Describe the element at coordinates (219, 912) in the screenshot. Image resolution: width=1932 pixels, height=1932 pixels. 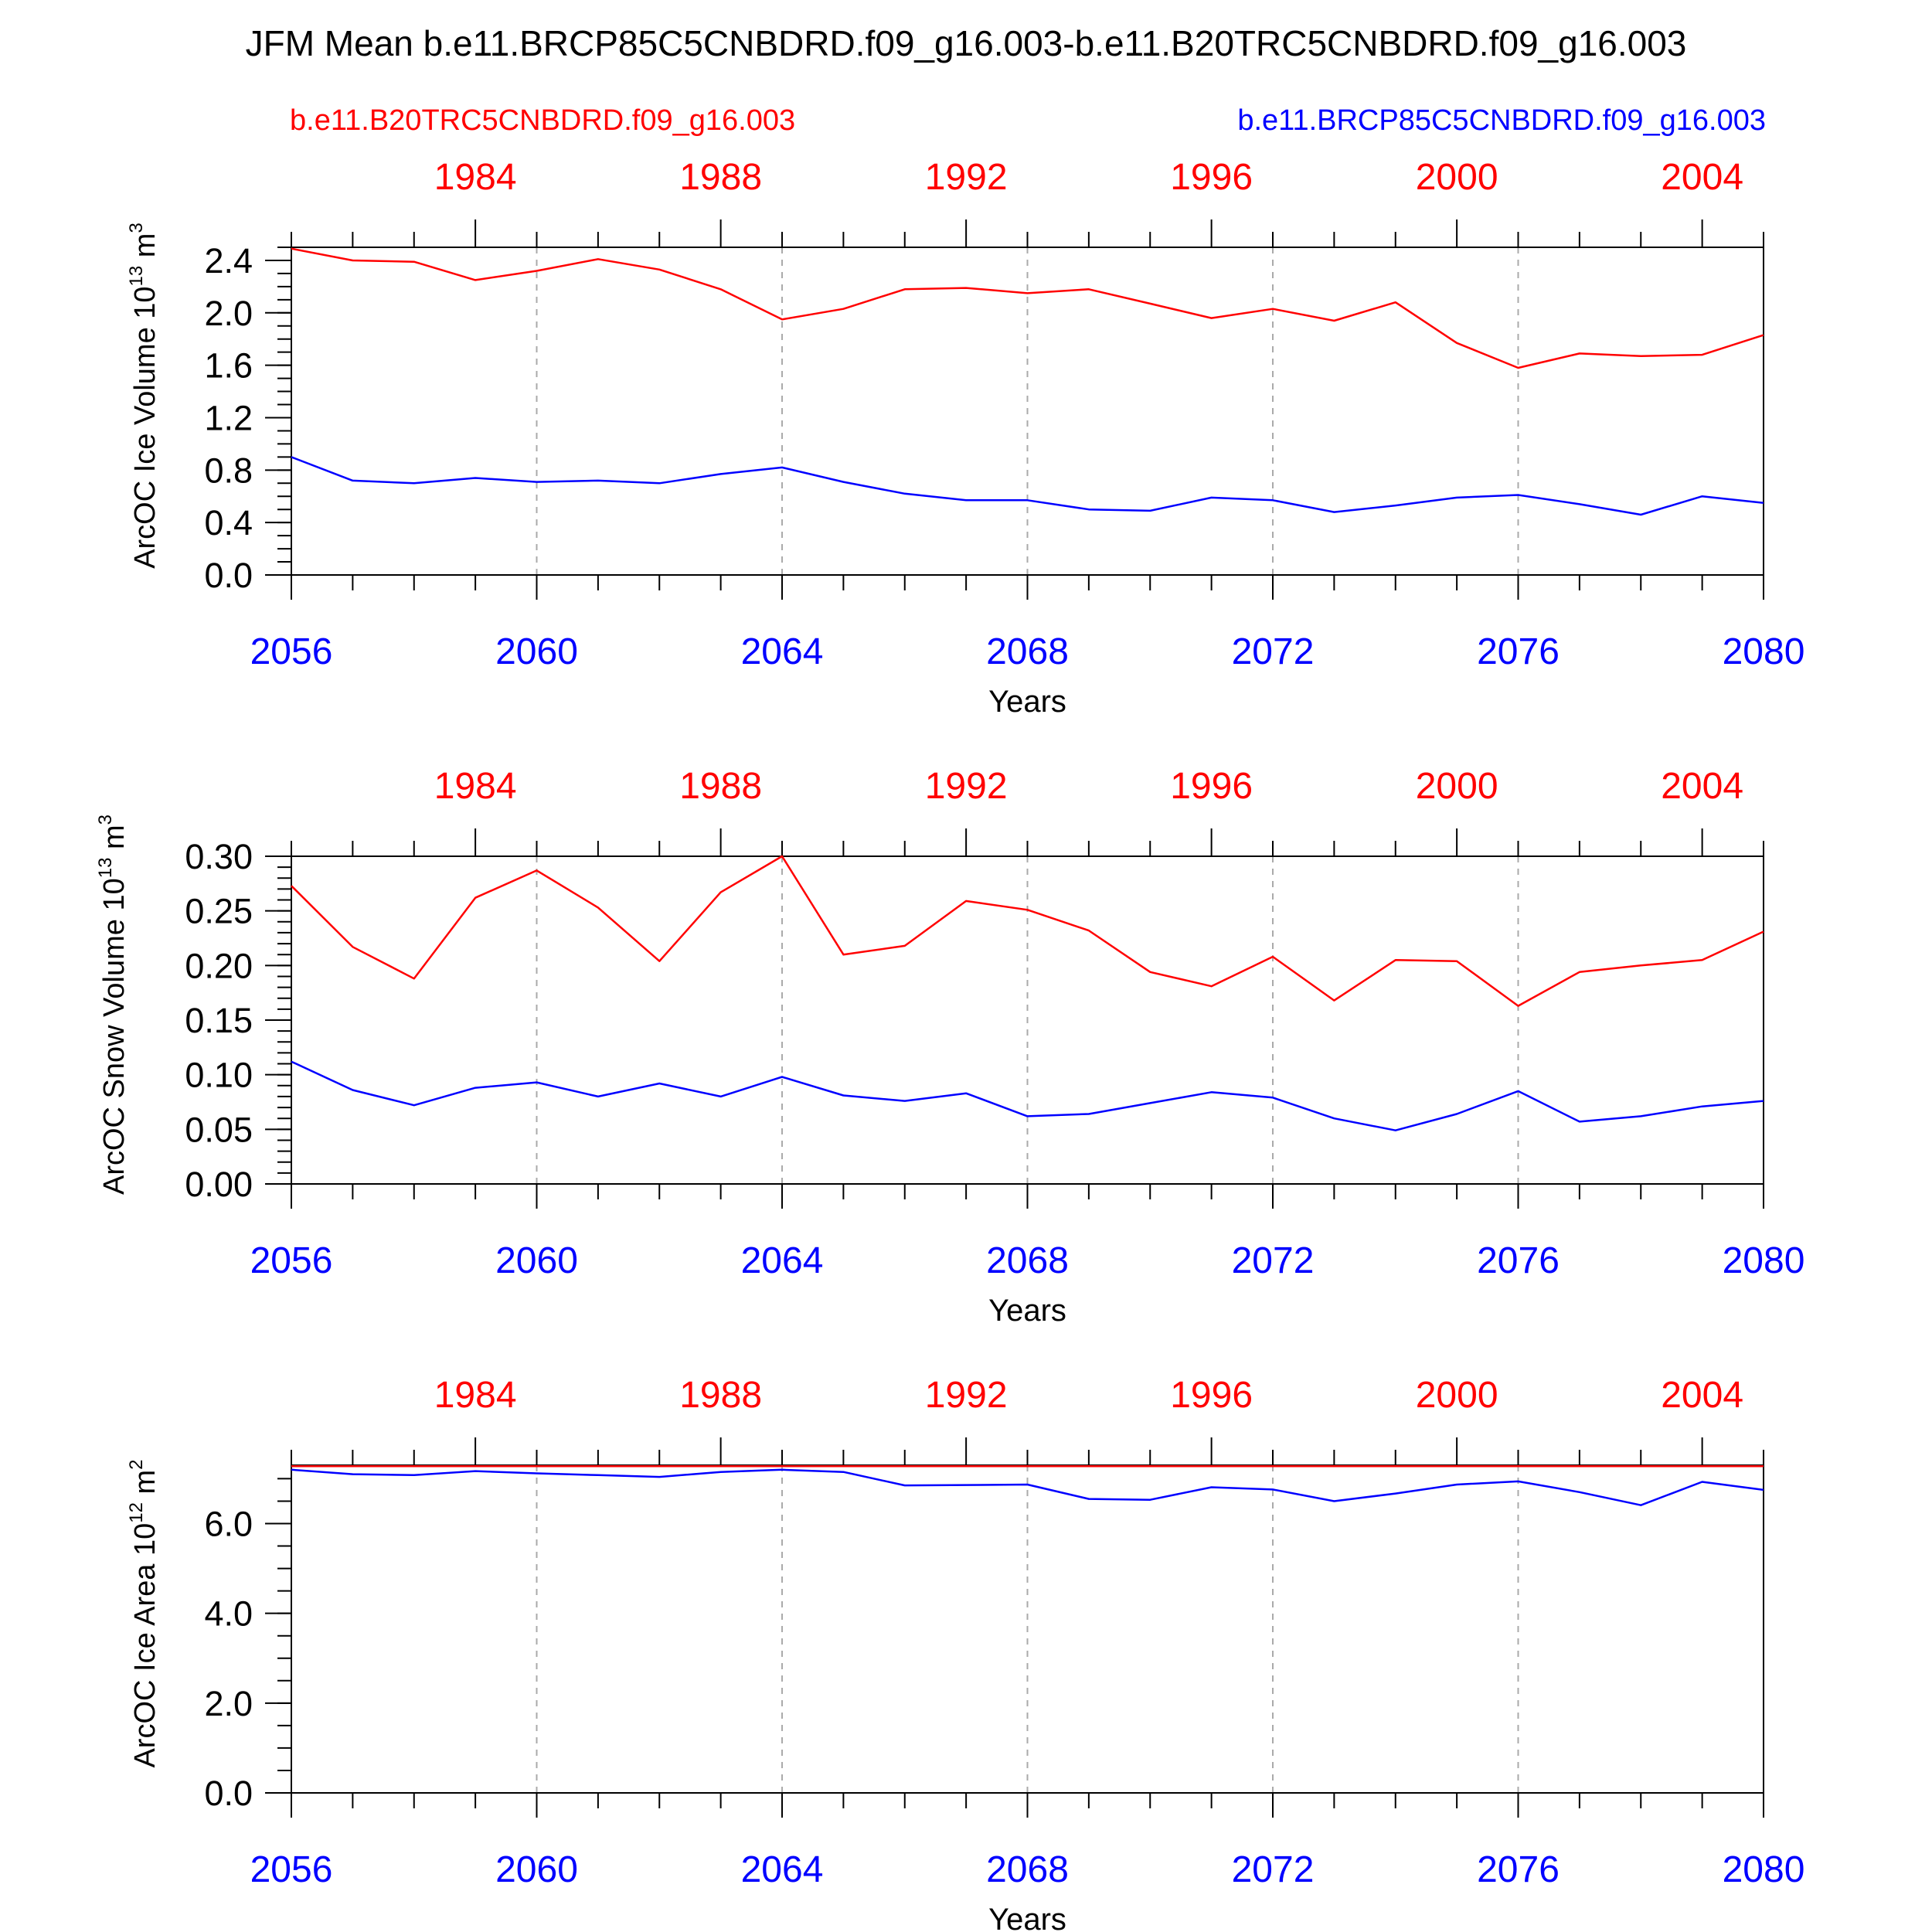
I see `y-tick-label: 0.25` at that location.